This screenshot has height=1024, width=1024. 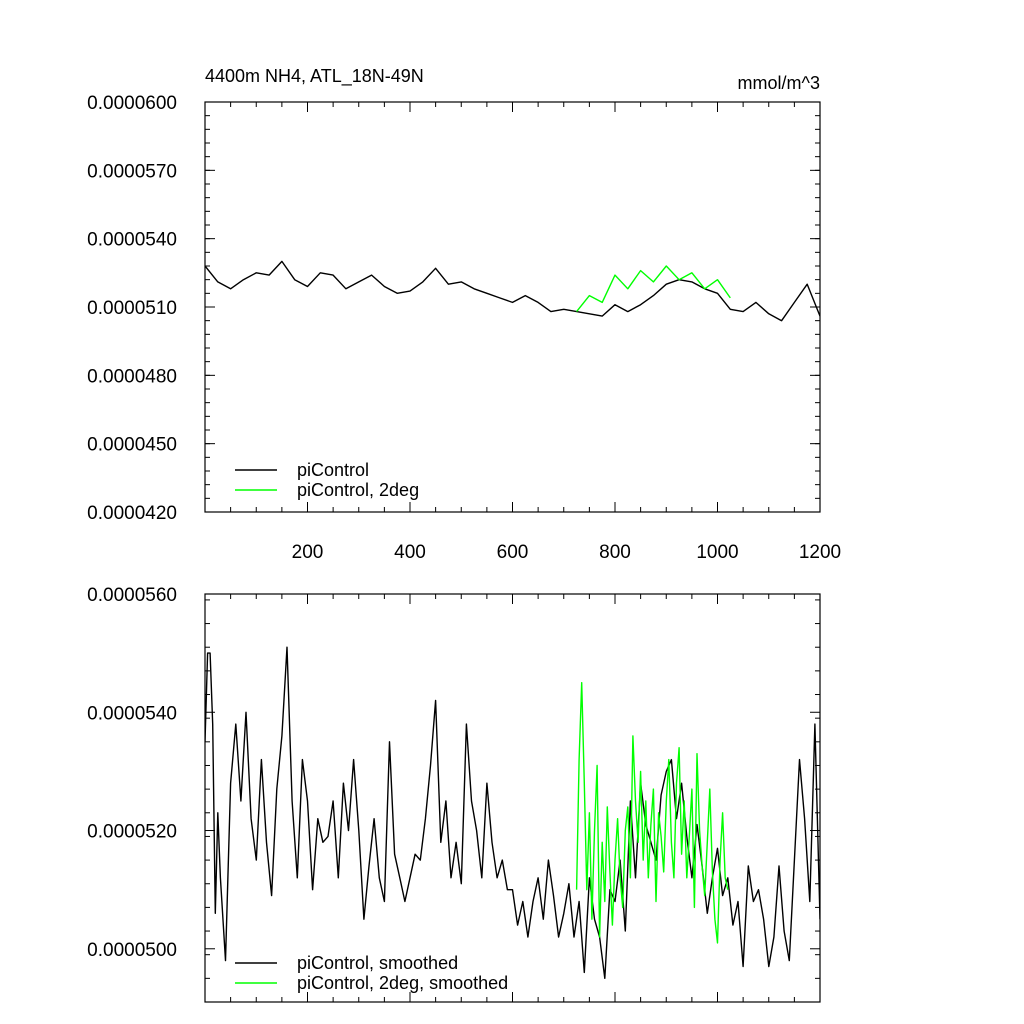 What do you see at coordinates (132, 103) in the screenshot?
I see `y-tick-label: 0.0000600` at bounding box center [132, 103].